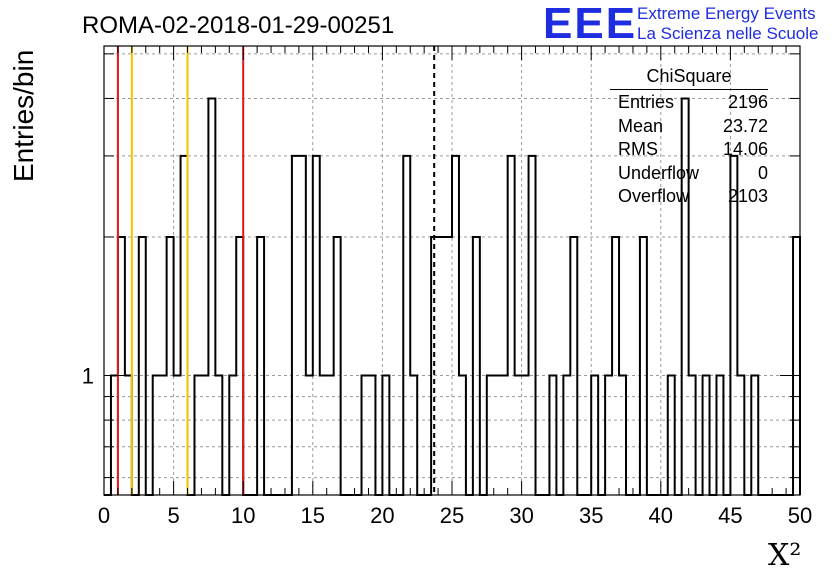  I want to click on stats-row: Underflow 0, so click(695, 175).